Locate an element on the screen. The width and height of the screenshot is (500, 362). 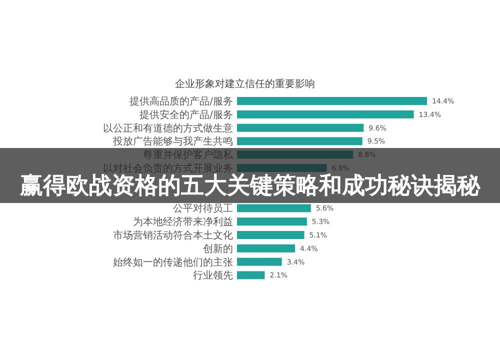
y-tick-label: 公平对待员工 is located at coordinates (203, 208).